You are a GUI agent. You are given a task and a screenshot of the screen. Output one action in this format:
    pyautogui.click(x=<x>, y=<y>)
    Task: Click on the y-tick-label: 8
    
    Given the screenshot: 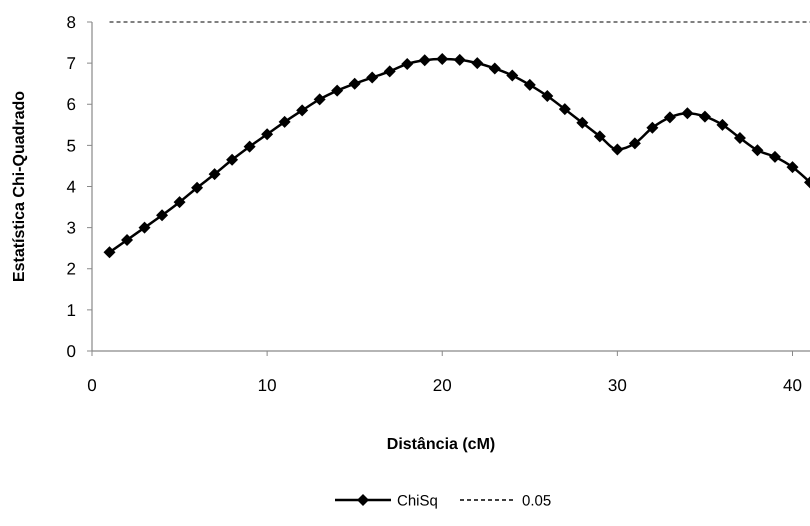 What is the action you would take?
    pyautogui.click(x=71, y=22)
    